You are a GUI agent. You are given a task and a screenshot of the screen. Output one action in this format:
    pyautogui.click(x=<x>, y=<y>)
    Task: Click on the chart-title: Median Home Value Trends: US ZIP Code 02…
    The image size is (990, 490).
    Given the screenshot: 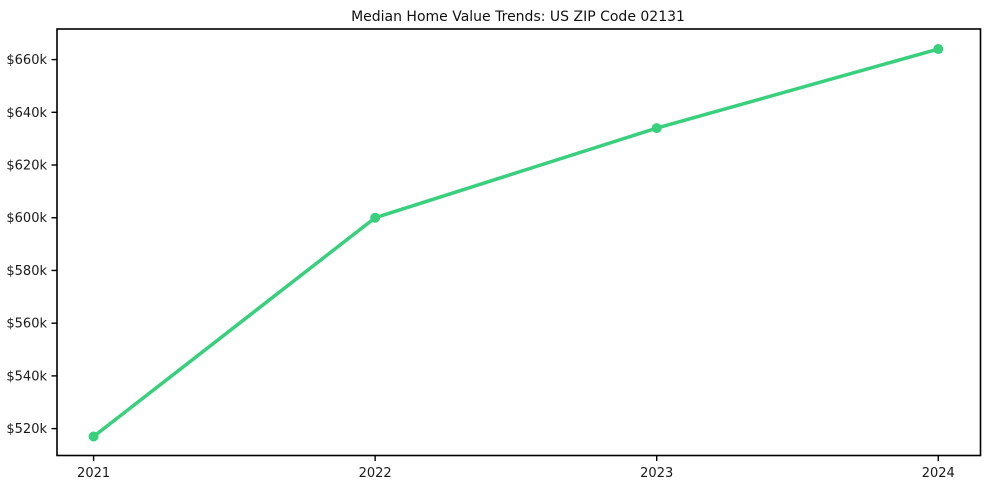 What is the action you would take?
    pyautogui.click(x=518, y=17)
    